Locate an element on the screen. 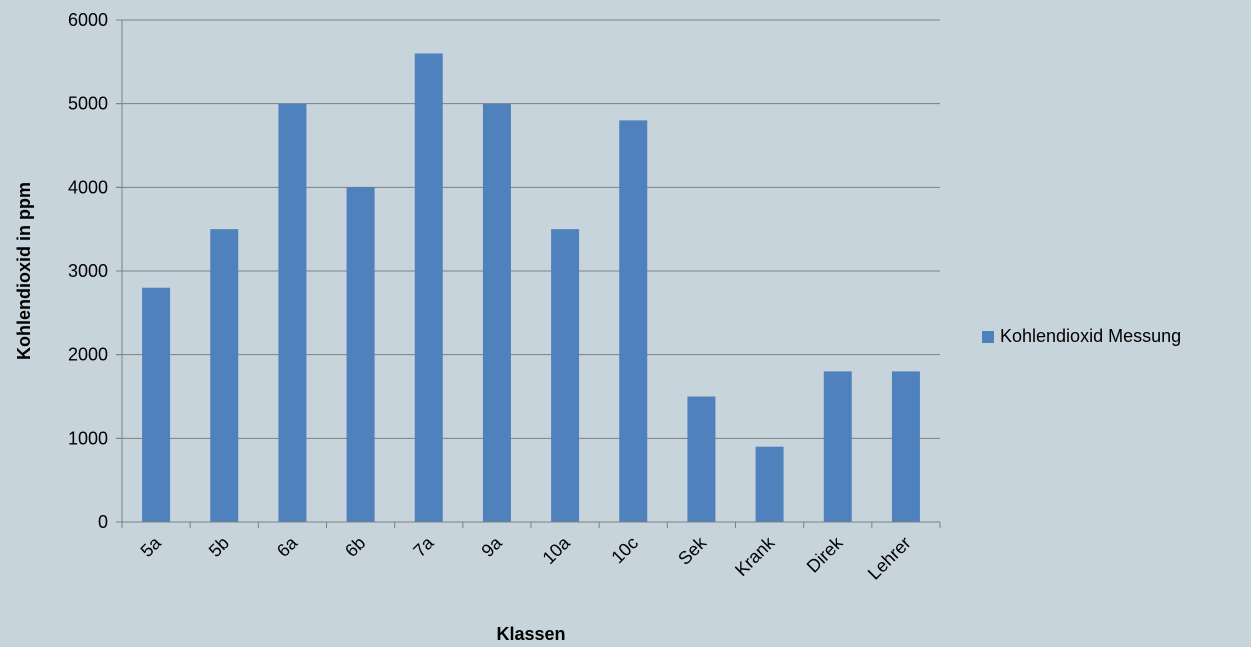  y-tick-label: 3000 is located at coordinates (88, 271).